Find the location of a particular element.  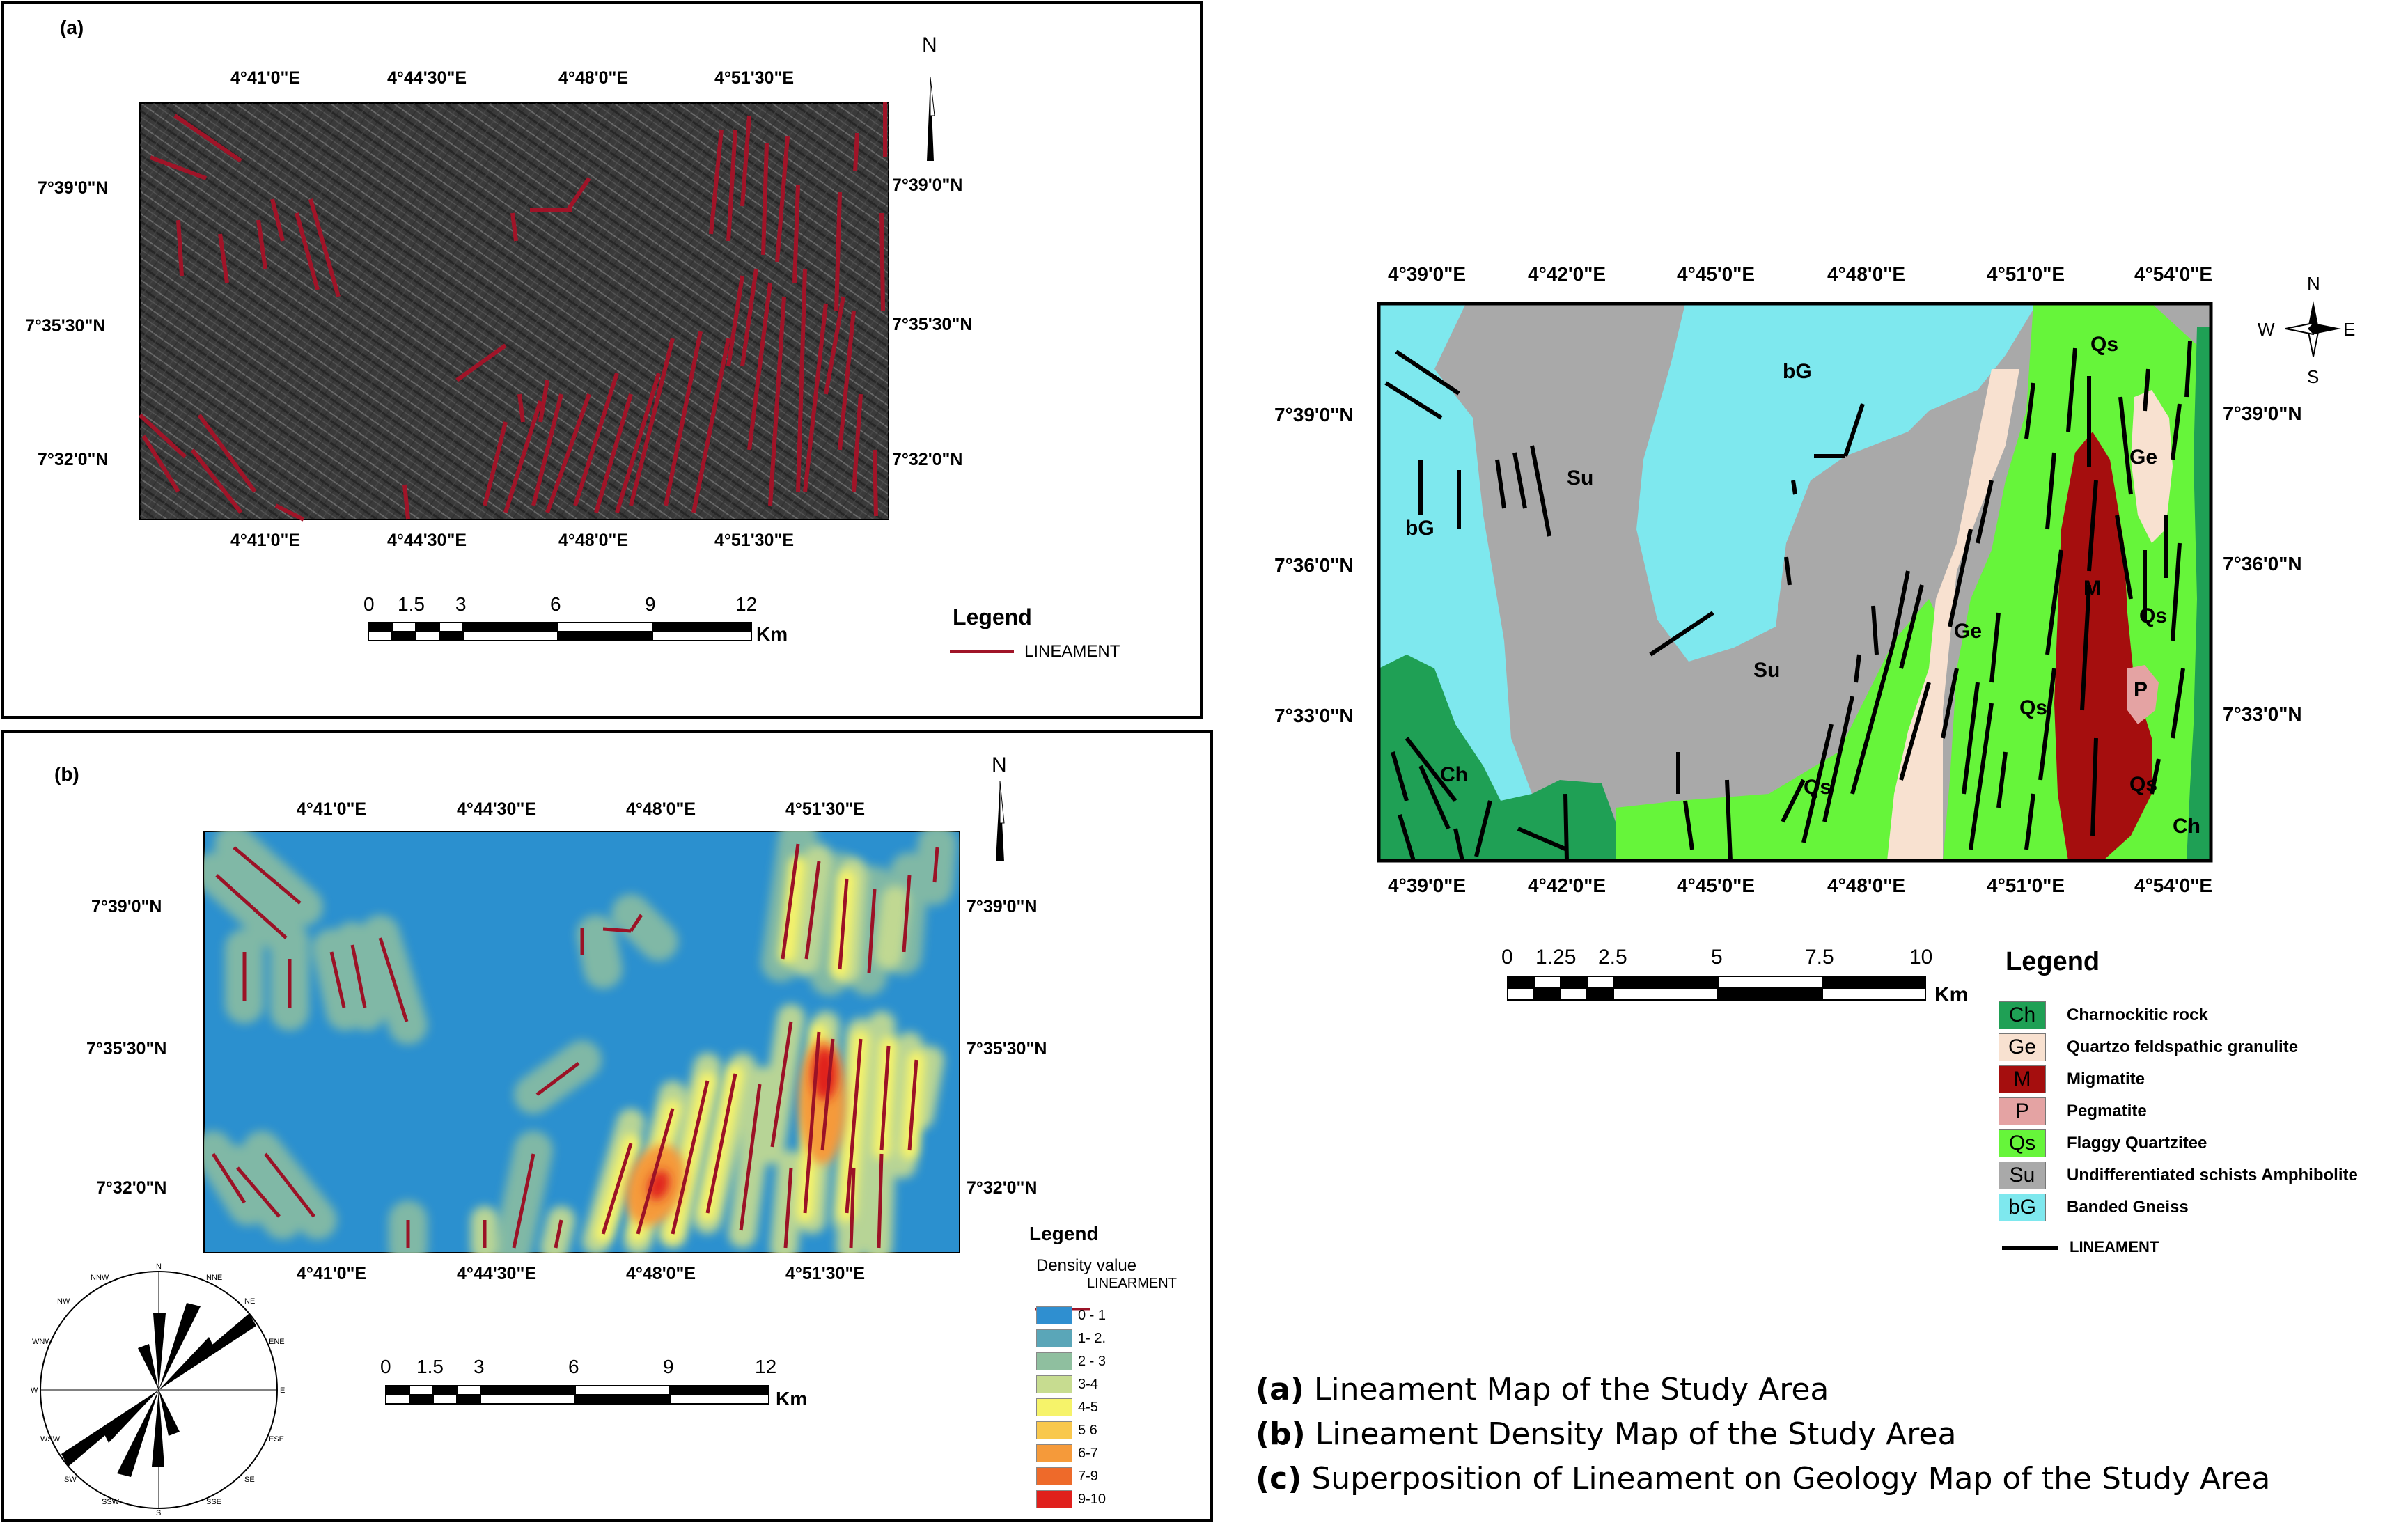

c-lbl-m: M is located at coordinates (2092, 588).